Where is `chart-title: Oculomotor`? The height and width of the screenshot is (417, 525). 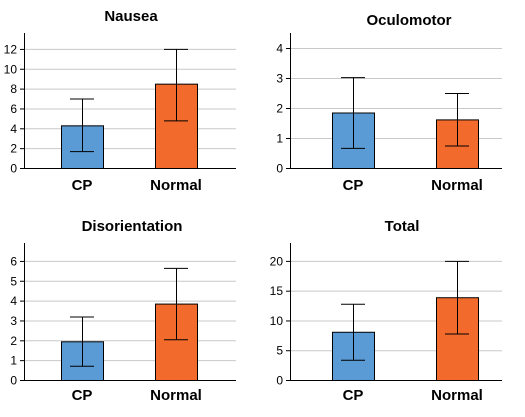 chart-title: Oculomotor is located at coordinates (409, 20).